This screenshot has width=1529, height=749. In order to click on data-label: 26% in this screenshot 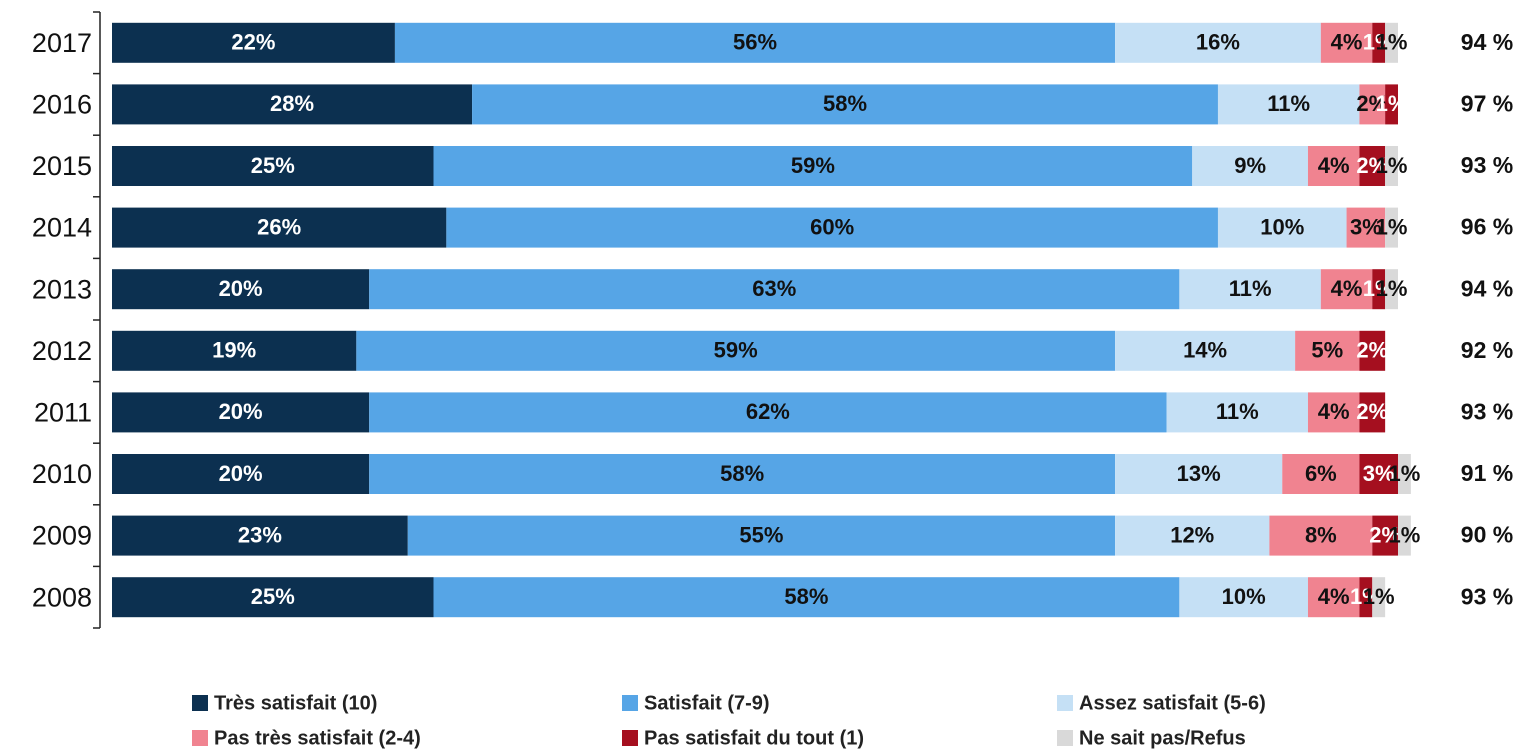, I will do `click(279, 226)`.